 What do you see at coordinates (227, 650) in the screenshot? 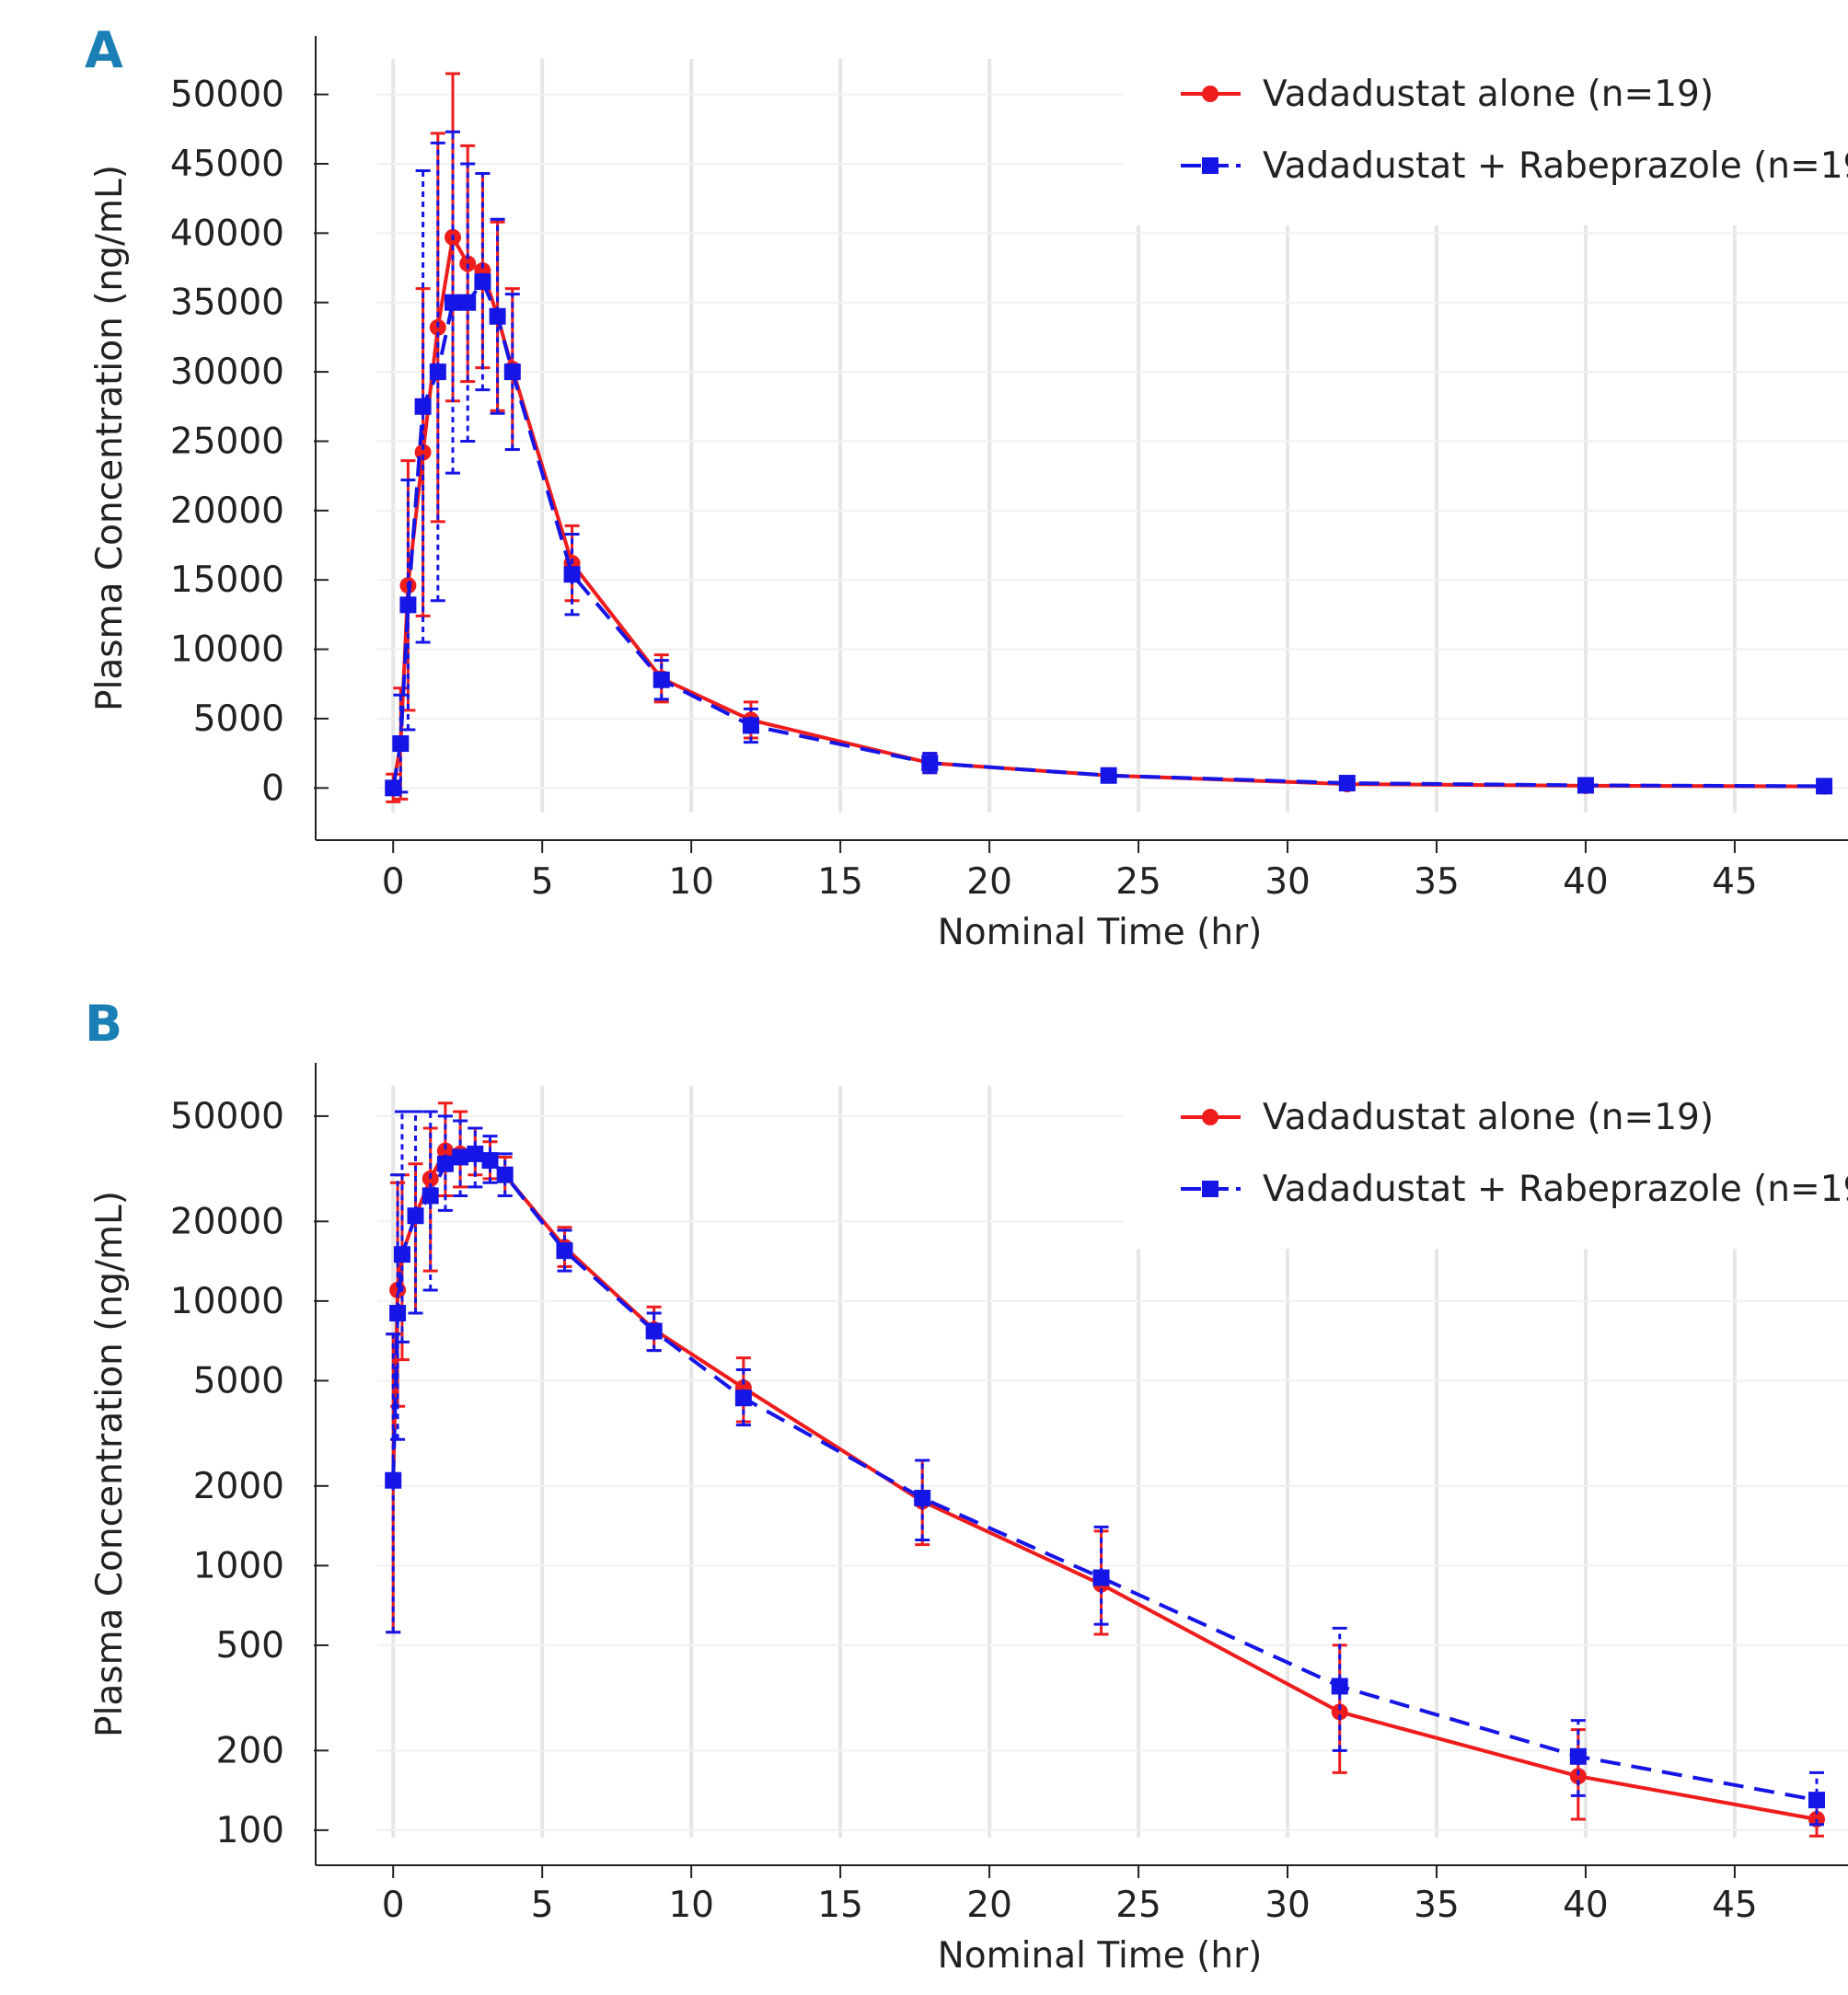
I see `y-tick-label: 10000` at bounding box center [227, 650].